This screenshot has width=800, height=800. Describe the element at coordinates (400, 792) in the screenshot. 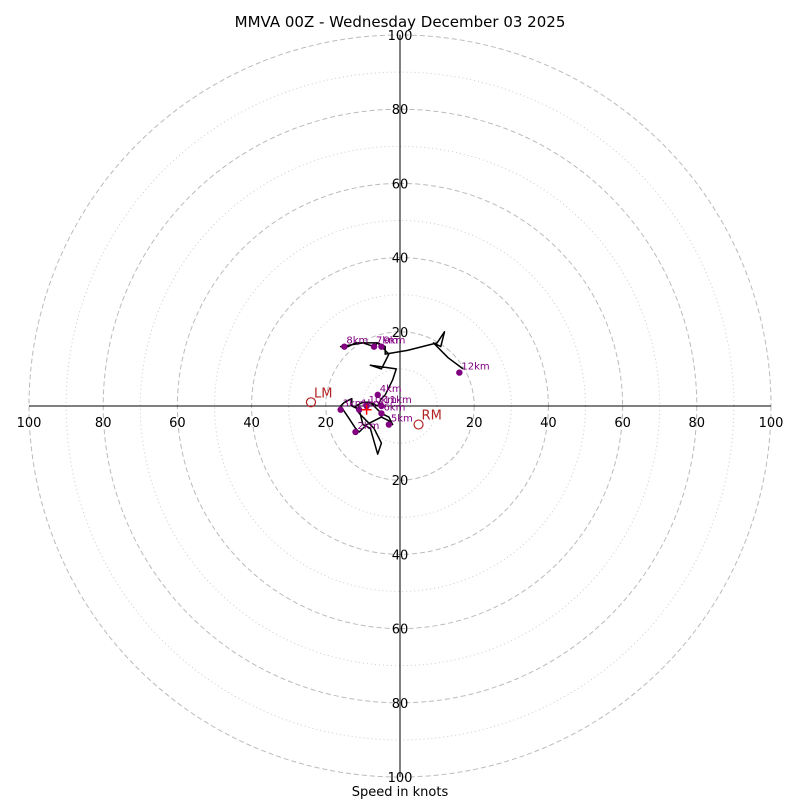

I see `x-axis-label: Speed in knots` at that location.